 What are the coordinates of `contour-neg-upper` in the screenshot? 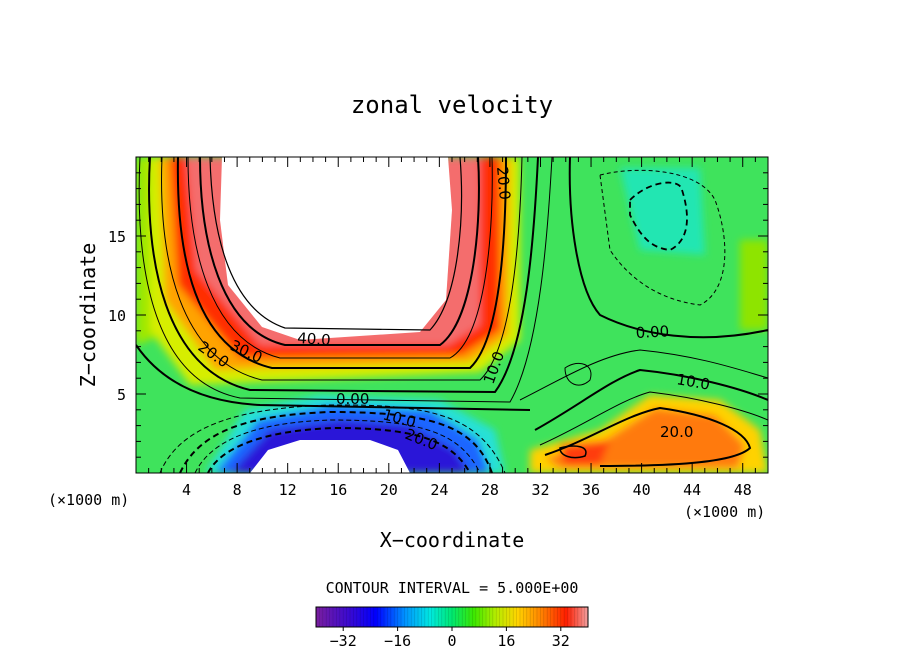 It's located at (658, 216).